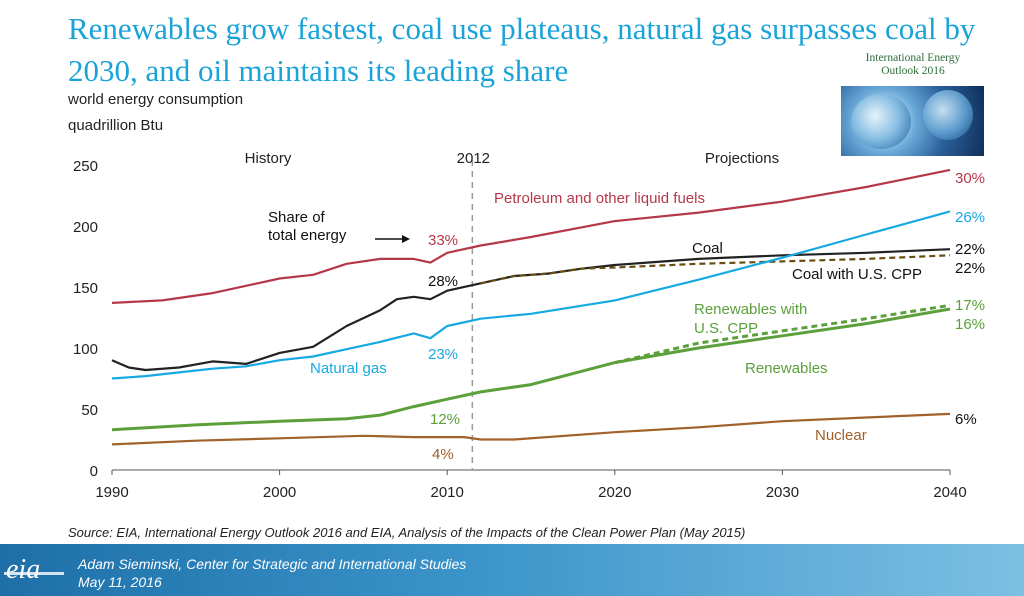 The width and height of the screenshot is (1024, 596). Describe the element at coordinates (85, 227) in the screenshot. I see `y-tick-label: 200` at that location.